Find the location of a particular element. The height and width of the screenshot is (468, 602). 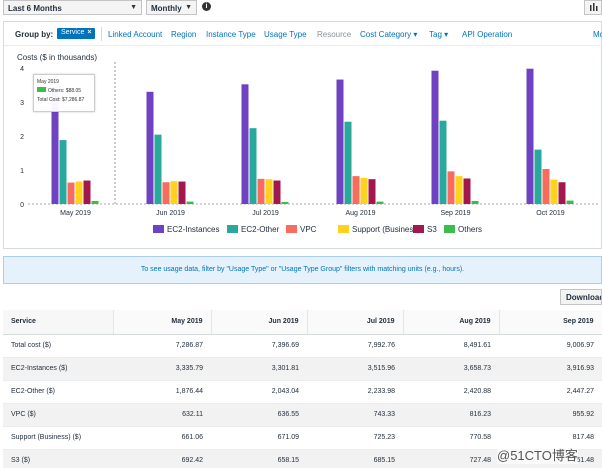

cost-cell: 816.23 is located at coordinates (451, 415).